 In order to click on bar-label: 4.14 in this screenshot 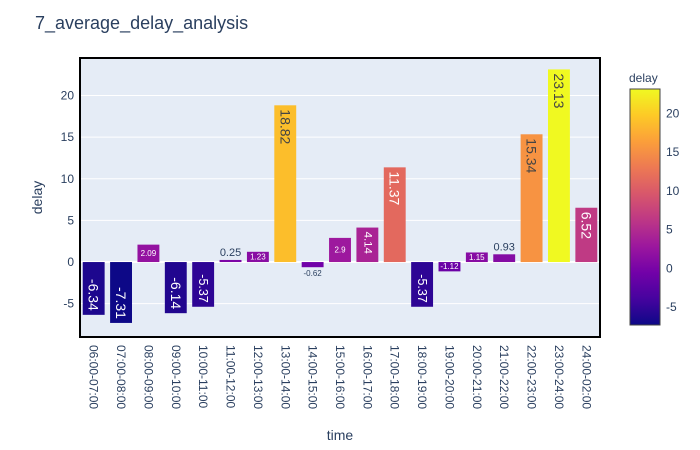, I will do `click(367, 243)`.